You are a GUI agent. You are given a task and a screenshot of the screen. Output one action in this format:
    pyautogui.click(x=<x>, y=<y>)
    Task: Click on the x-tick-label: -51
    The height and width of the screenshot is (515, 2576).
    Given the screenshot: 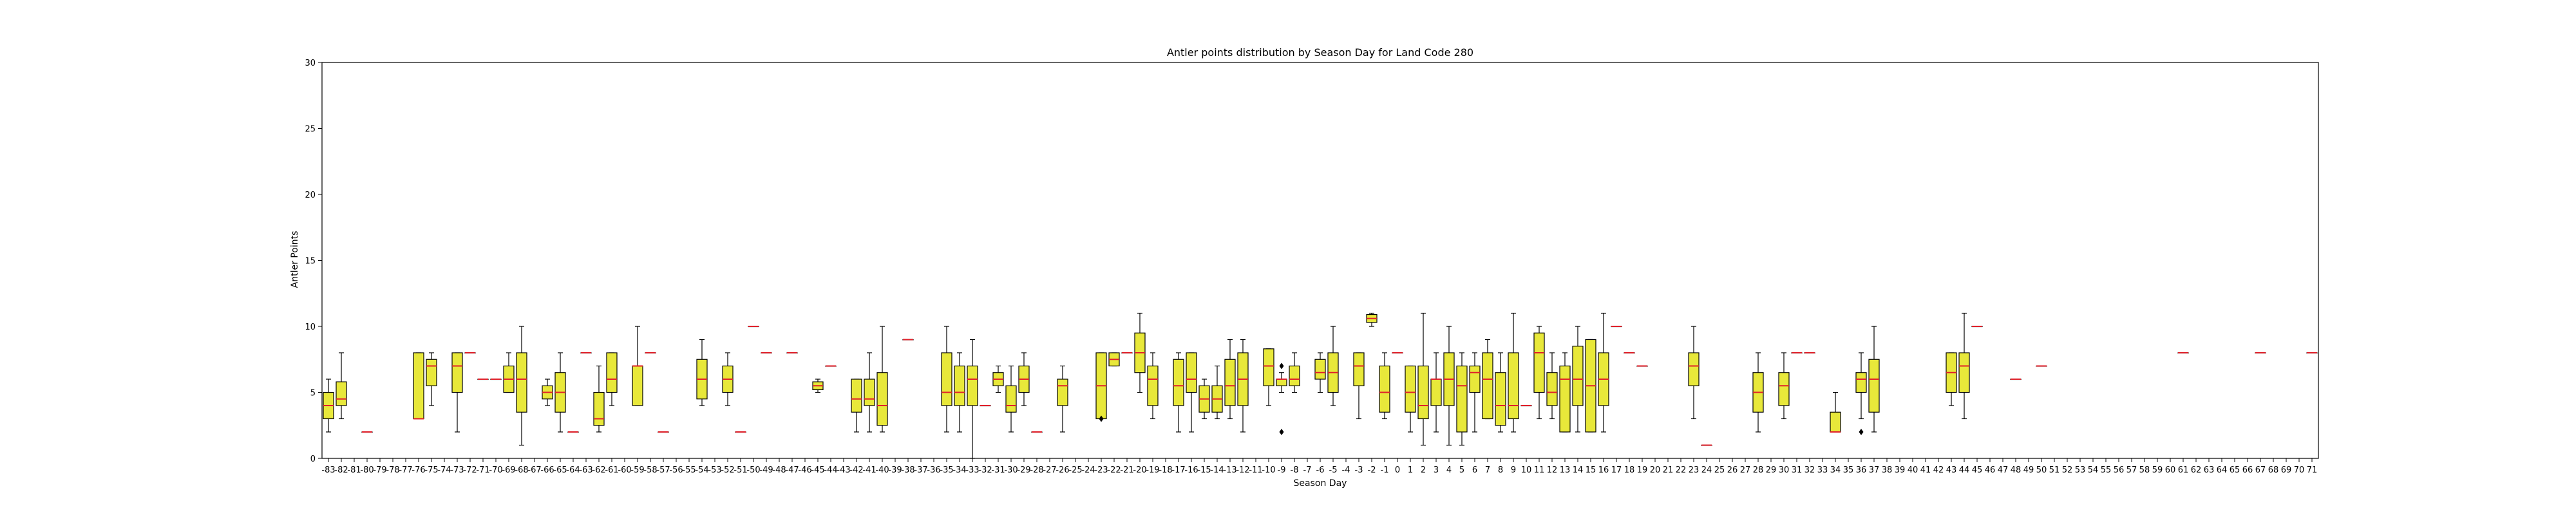 What is the action you would take?
    pyautogui.click(x=741, y=470)
    